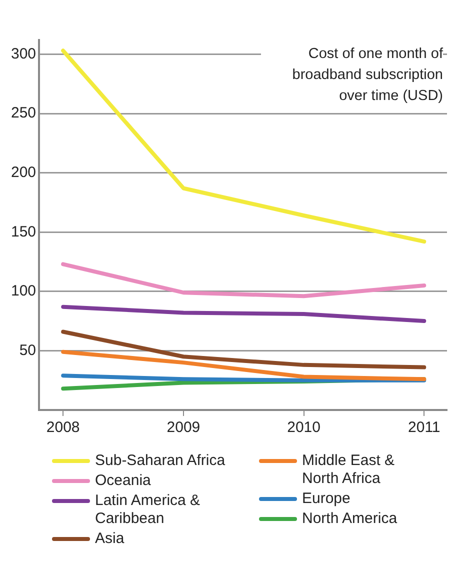 The height and width of the screenshot is (565, 455). What do you see at coordinates (23, 53) in the screenshot?
I see `y-tick-label: 300` at bounding box center [23, 53].